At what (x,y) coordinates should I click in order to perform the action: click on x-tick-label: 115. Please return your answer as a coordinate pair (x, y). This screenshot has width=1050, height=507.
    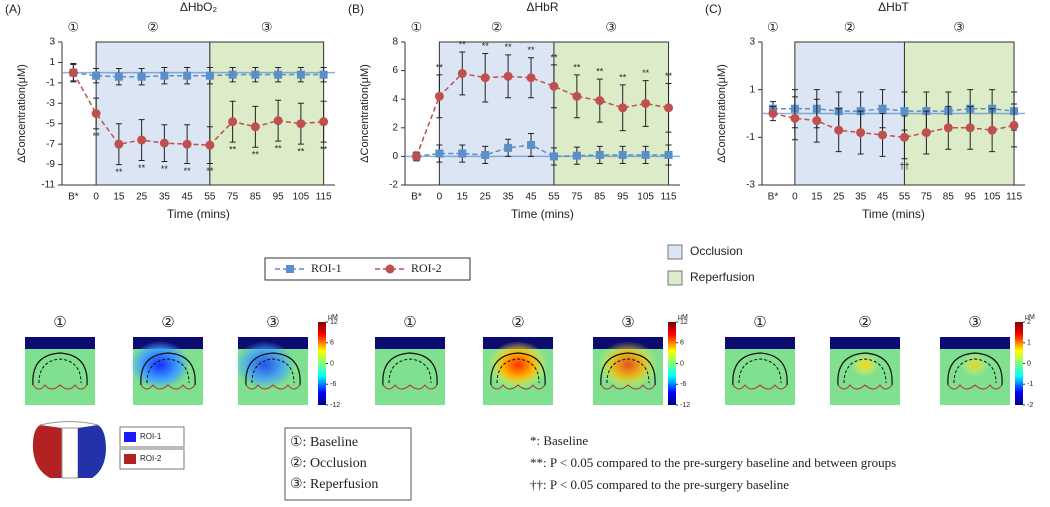
    Looking at the image, I should click on (324, 197).